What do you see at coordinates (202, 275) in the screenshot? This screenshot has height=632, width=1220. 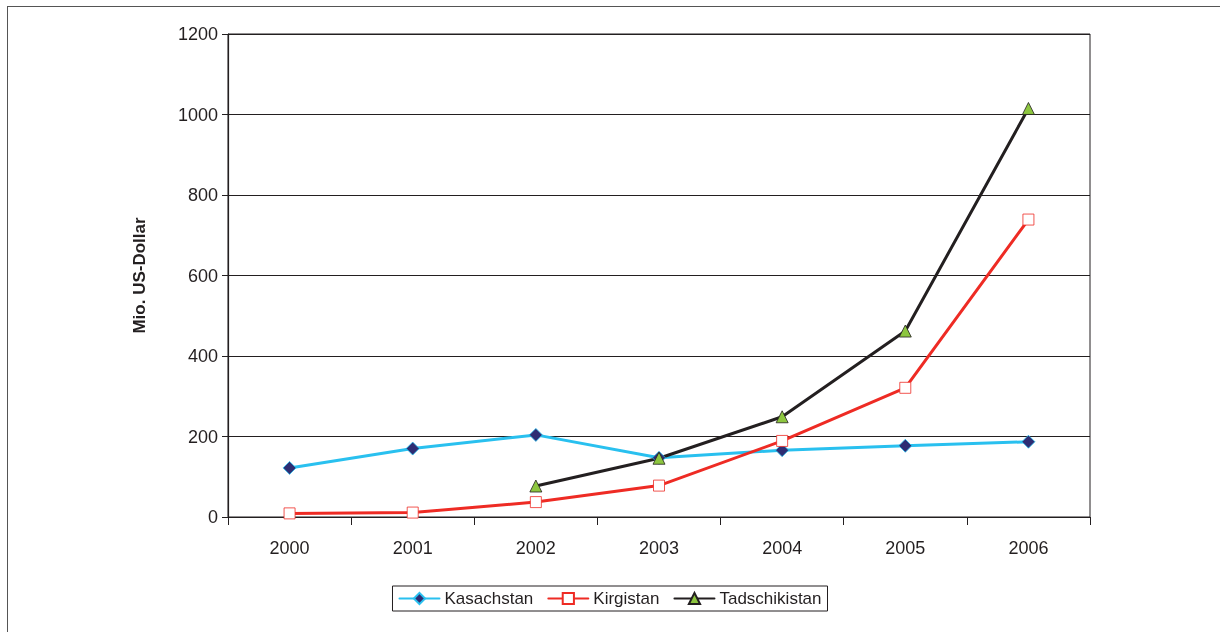 I see `y-tick-label: 600` at bounding box center [202, 275].